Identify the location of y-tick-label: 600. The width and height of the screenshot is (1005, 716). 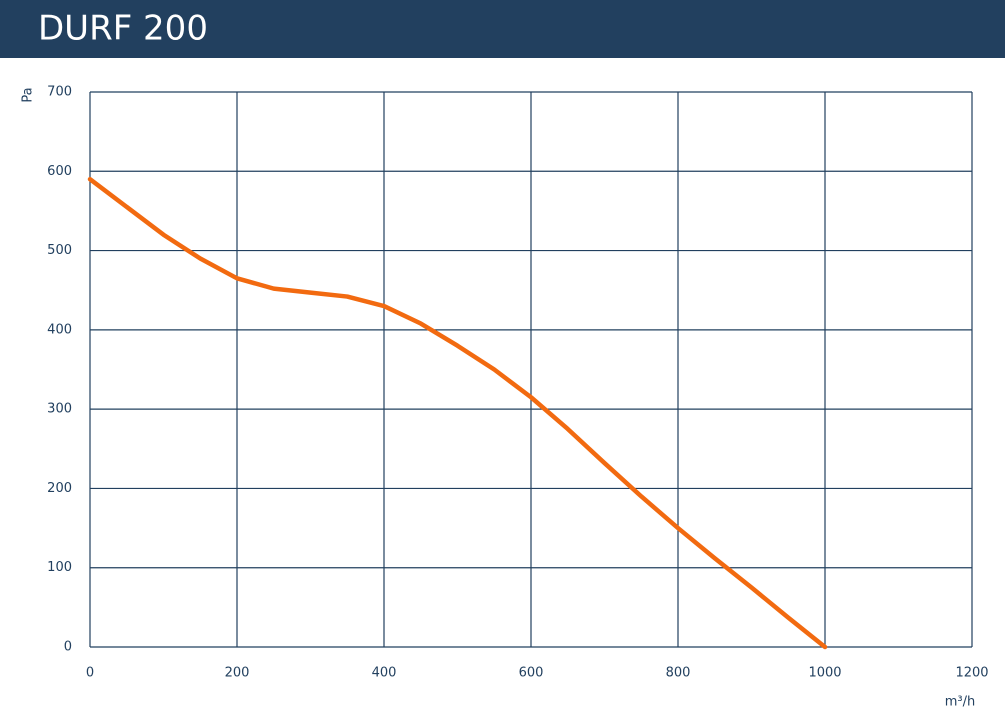
(59, 171).